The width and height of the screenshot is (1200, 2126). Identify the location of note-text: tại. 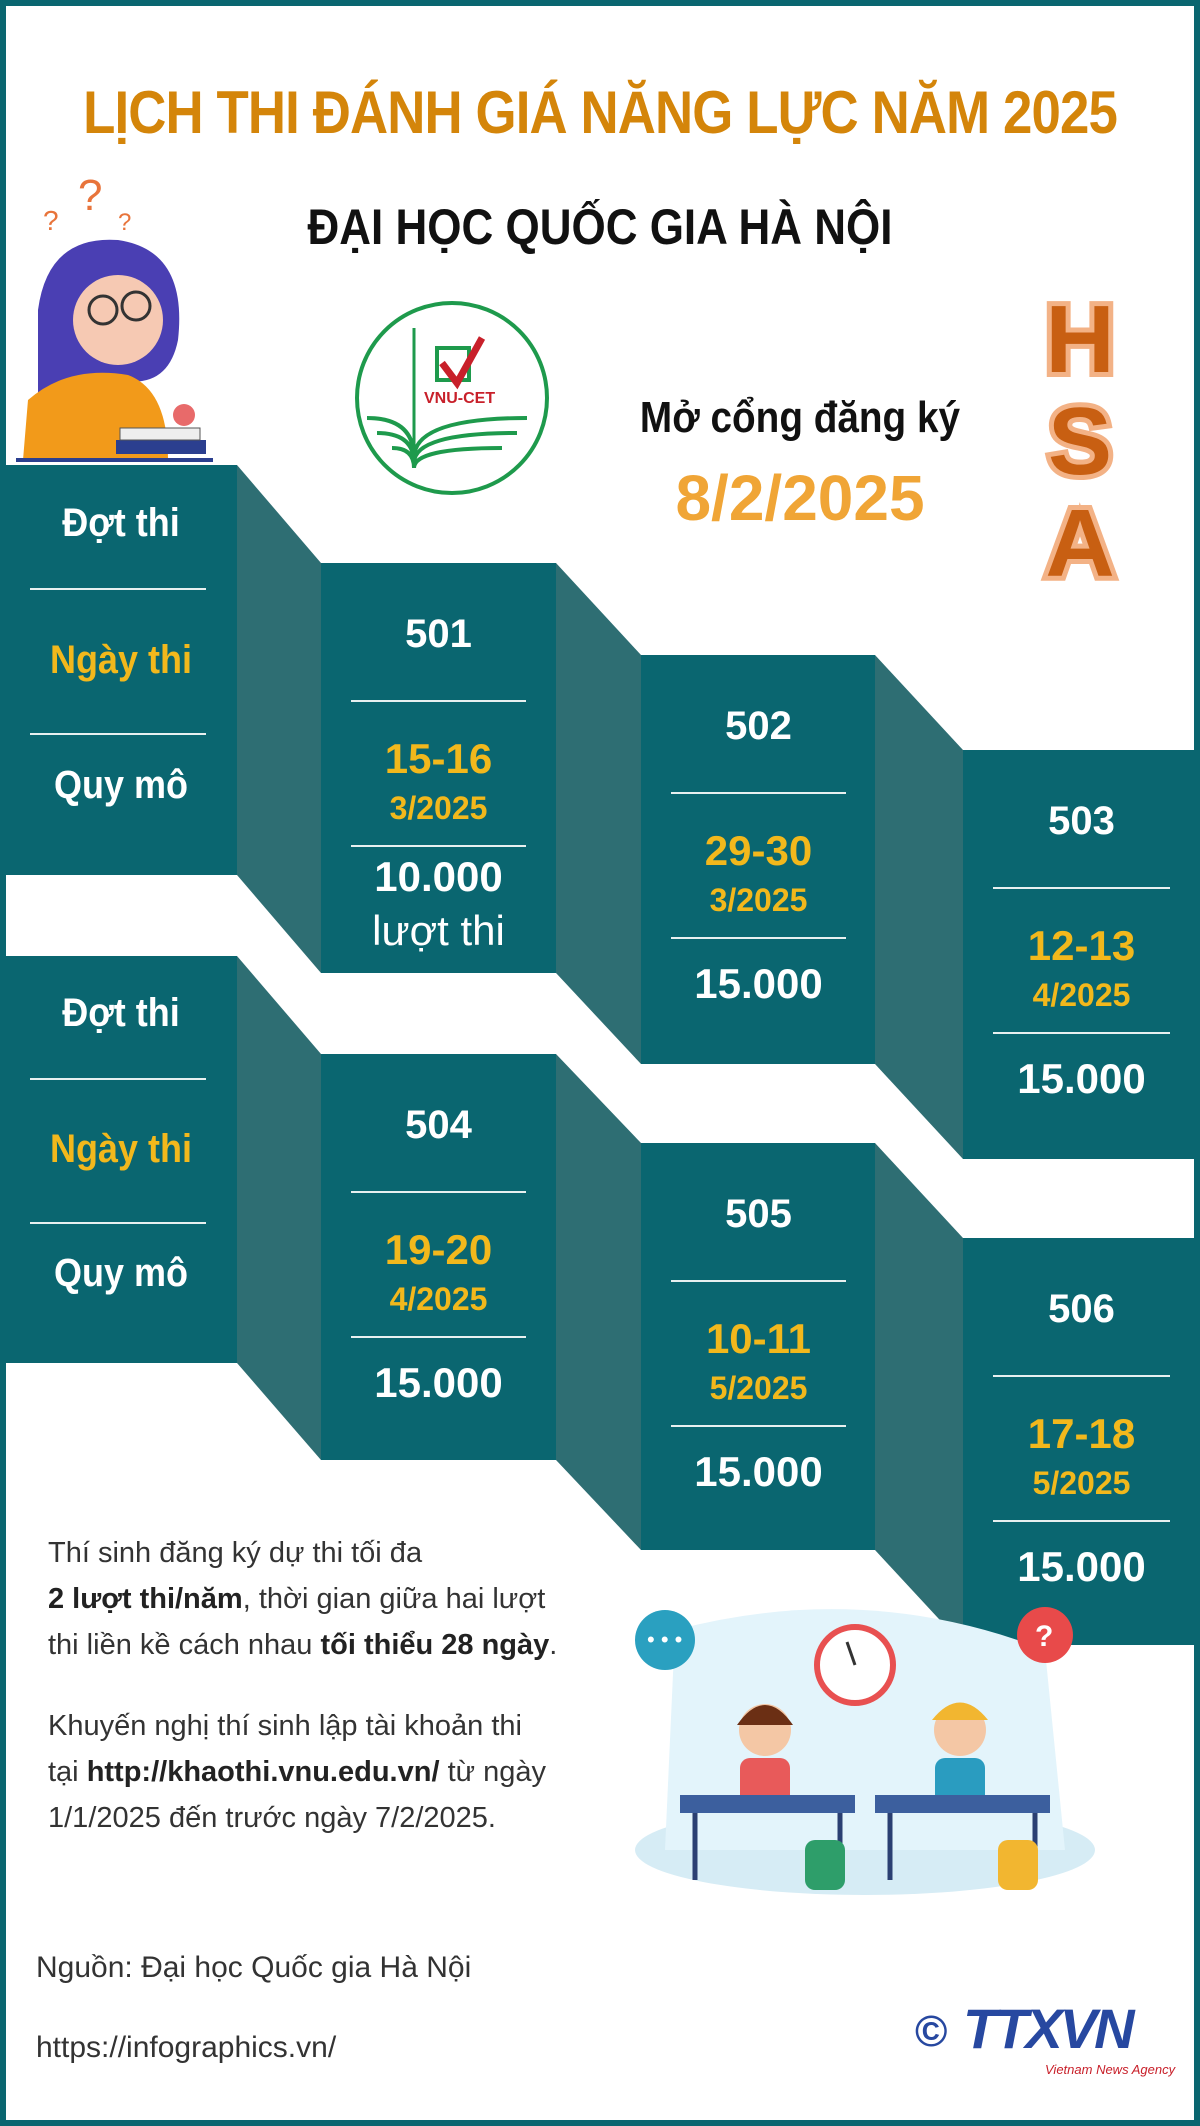
(67, 1772).